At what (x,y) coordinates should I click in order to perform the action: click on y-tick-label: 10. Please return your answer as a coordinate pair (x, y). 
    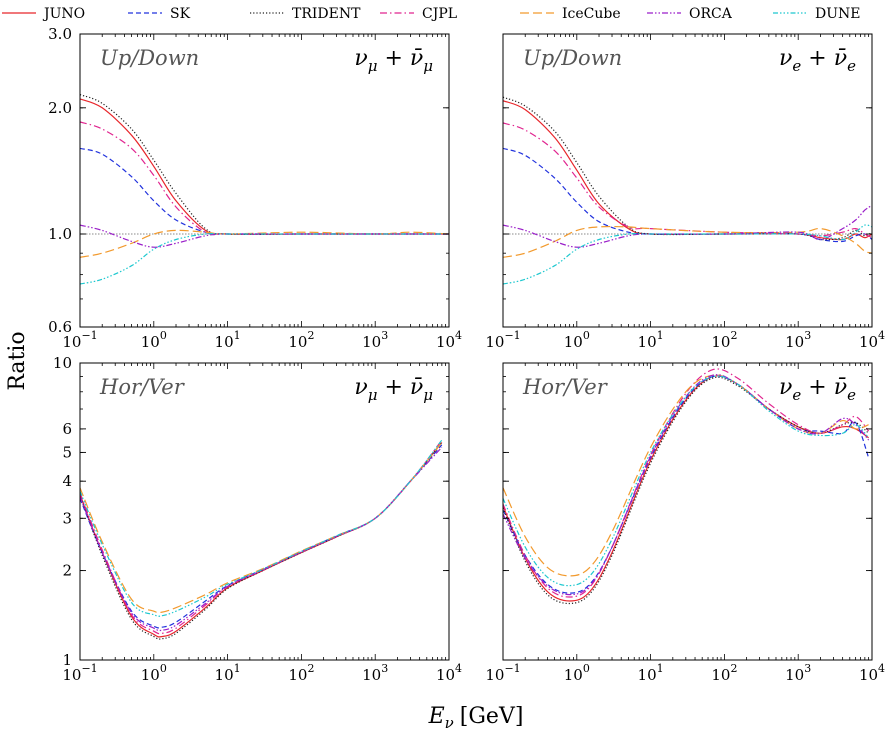
    Looking at the image, I should click on (62, 363).